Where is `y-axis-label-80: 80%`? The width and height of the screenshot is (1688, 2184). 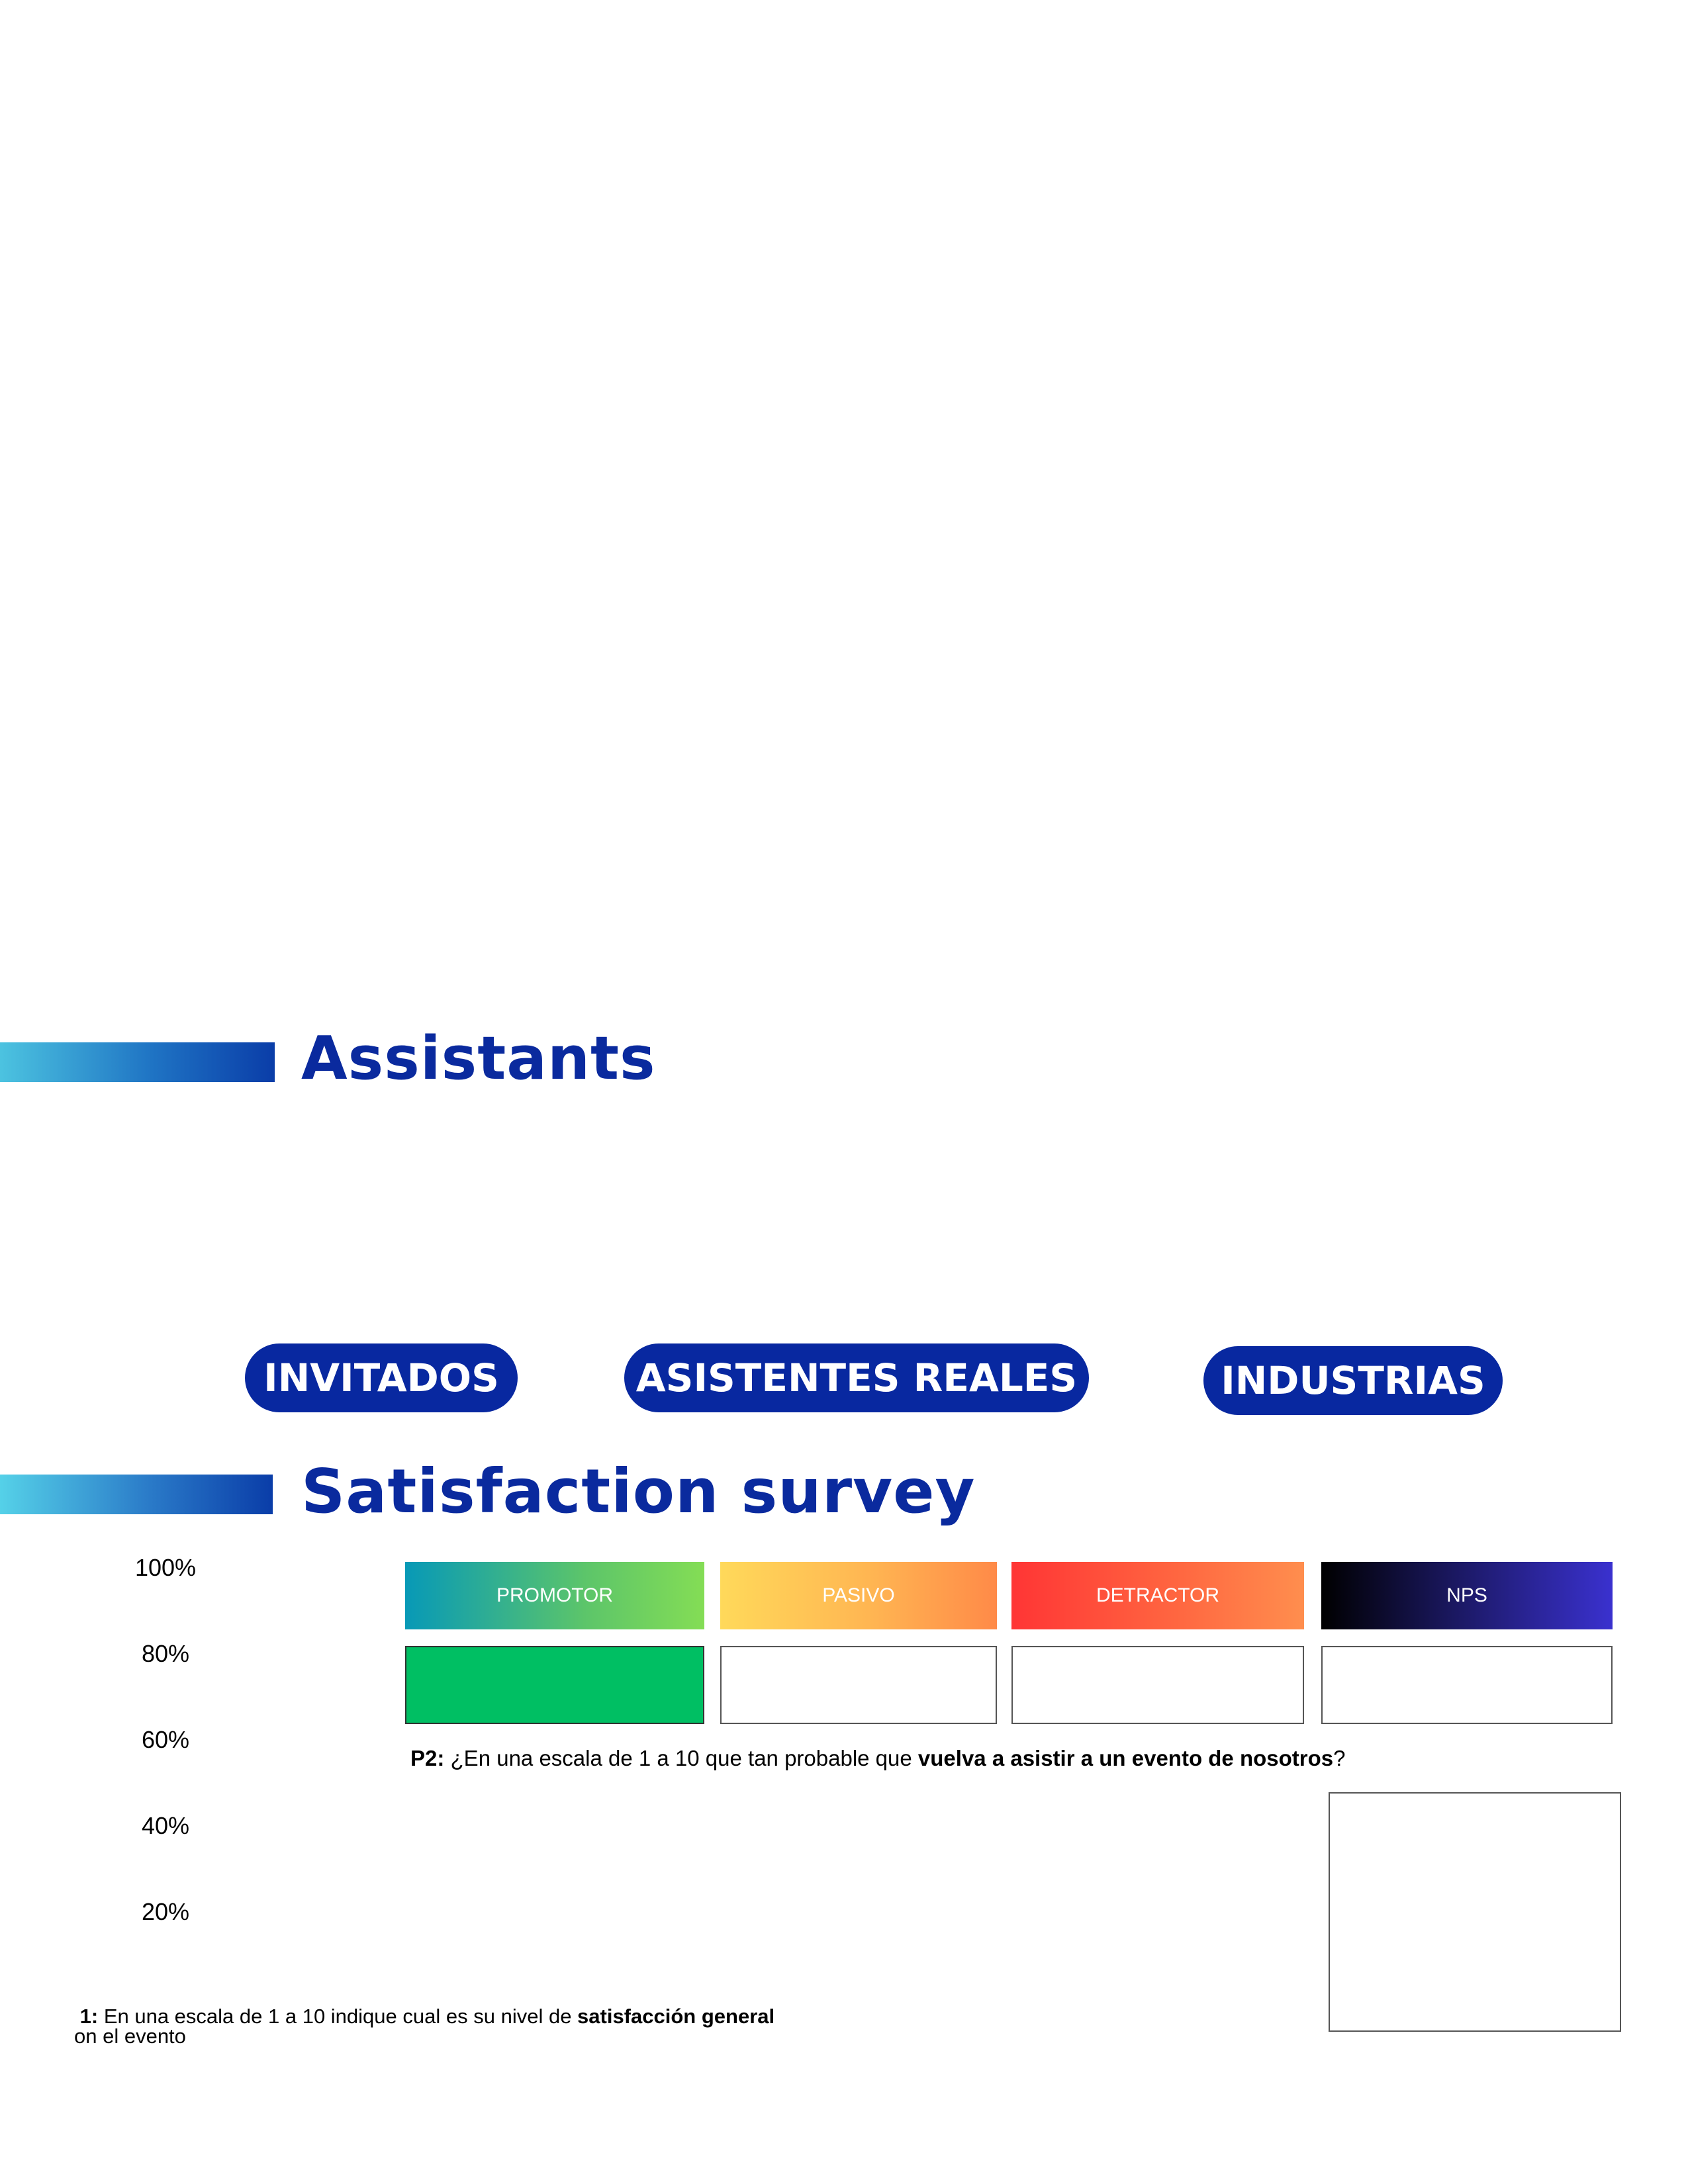
y-axis-label-80: 80% is located at coordinates (165, 1653).